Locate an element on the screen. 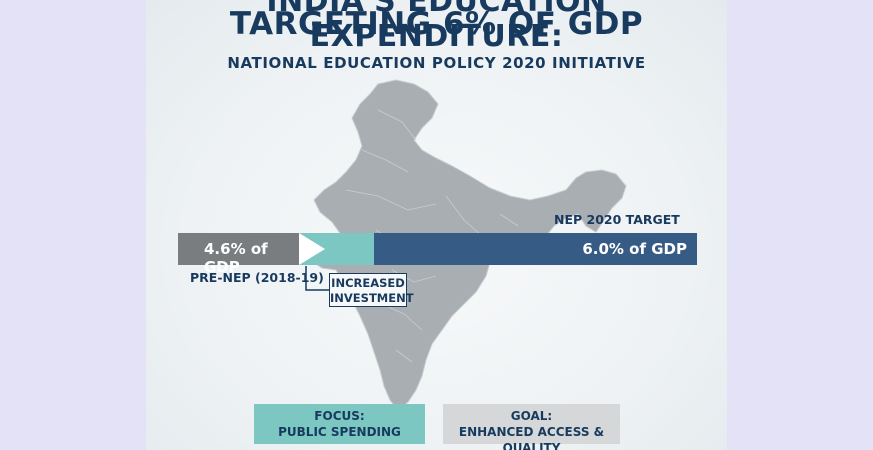  bar-pre-nep: 4.6% of GDP is located at coordinates (238, 254).